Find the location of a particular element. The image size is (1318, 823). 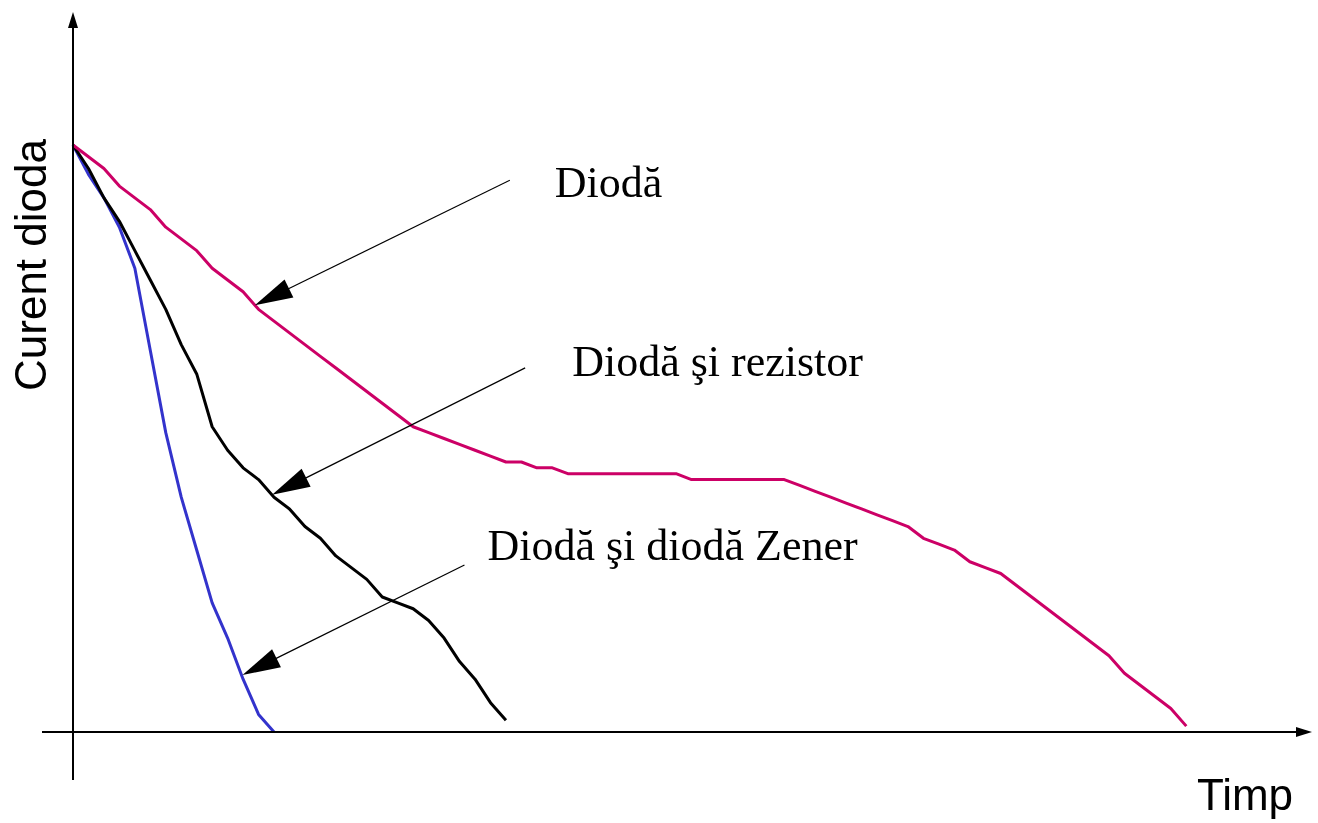

annotation: Diodă is located at coordinates (608, 182).